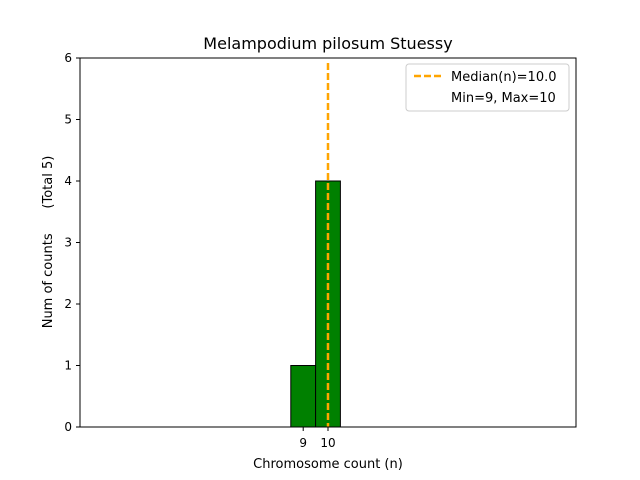 The image size is (640, 480). What do you see at coordinates (327, 443) in the screenshot?
I see `x-tick-label-10: 10` at bounding box center [327, 443].